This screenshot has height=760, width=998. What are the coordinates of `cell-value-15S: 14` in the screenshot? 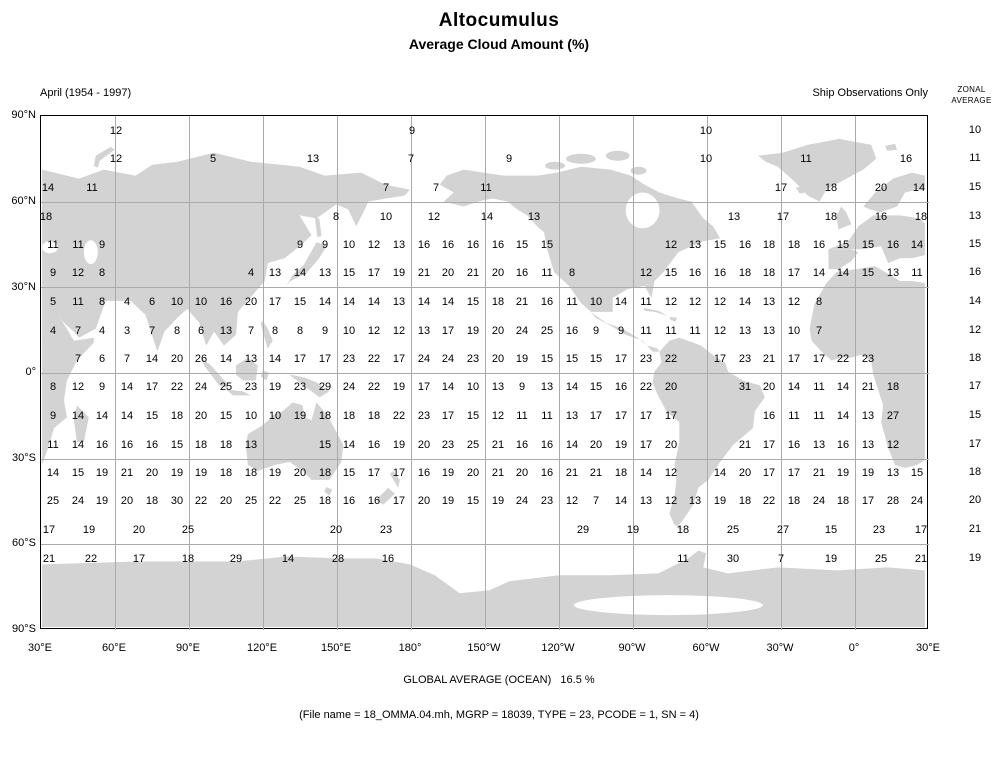 It's located at (843, 416).